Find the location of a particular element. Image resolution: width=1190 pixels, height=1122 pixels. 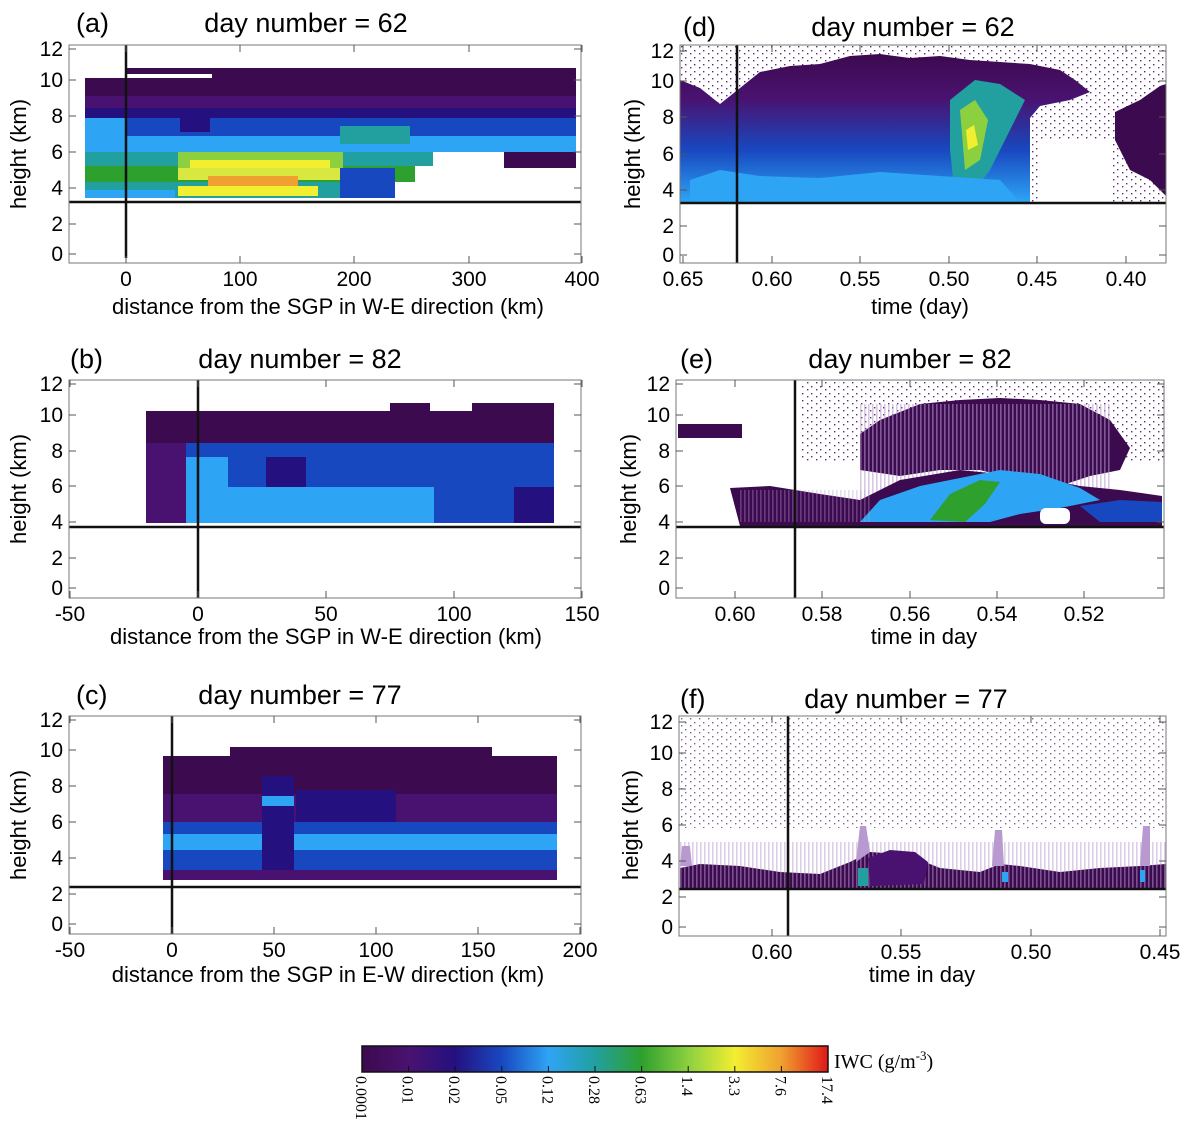

panel-d-y-tick-label: 8 is located at coordinates (668, 117).